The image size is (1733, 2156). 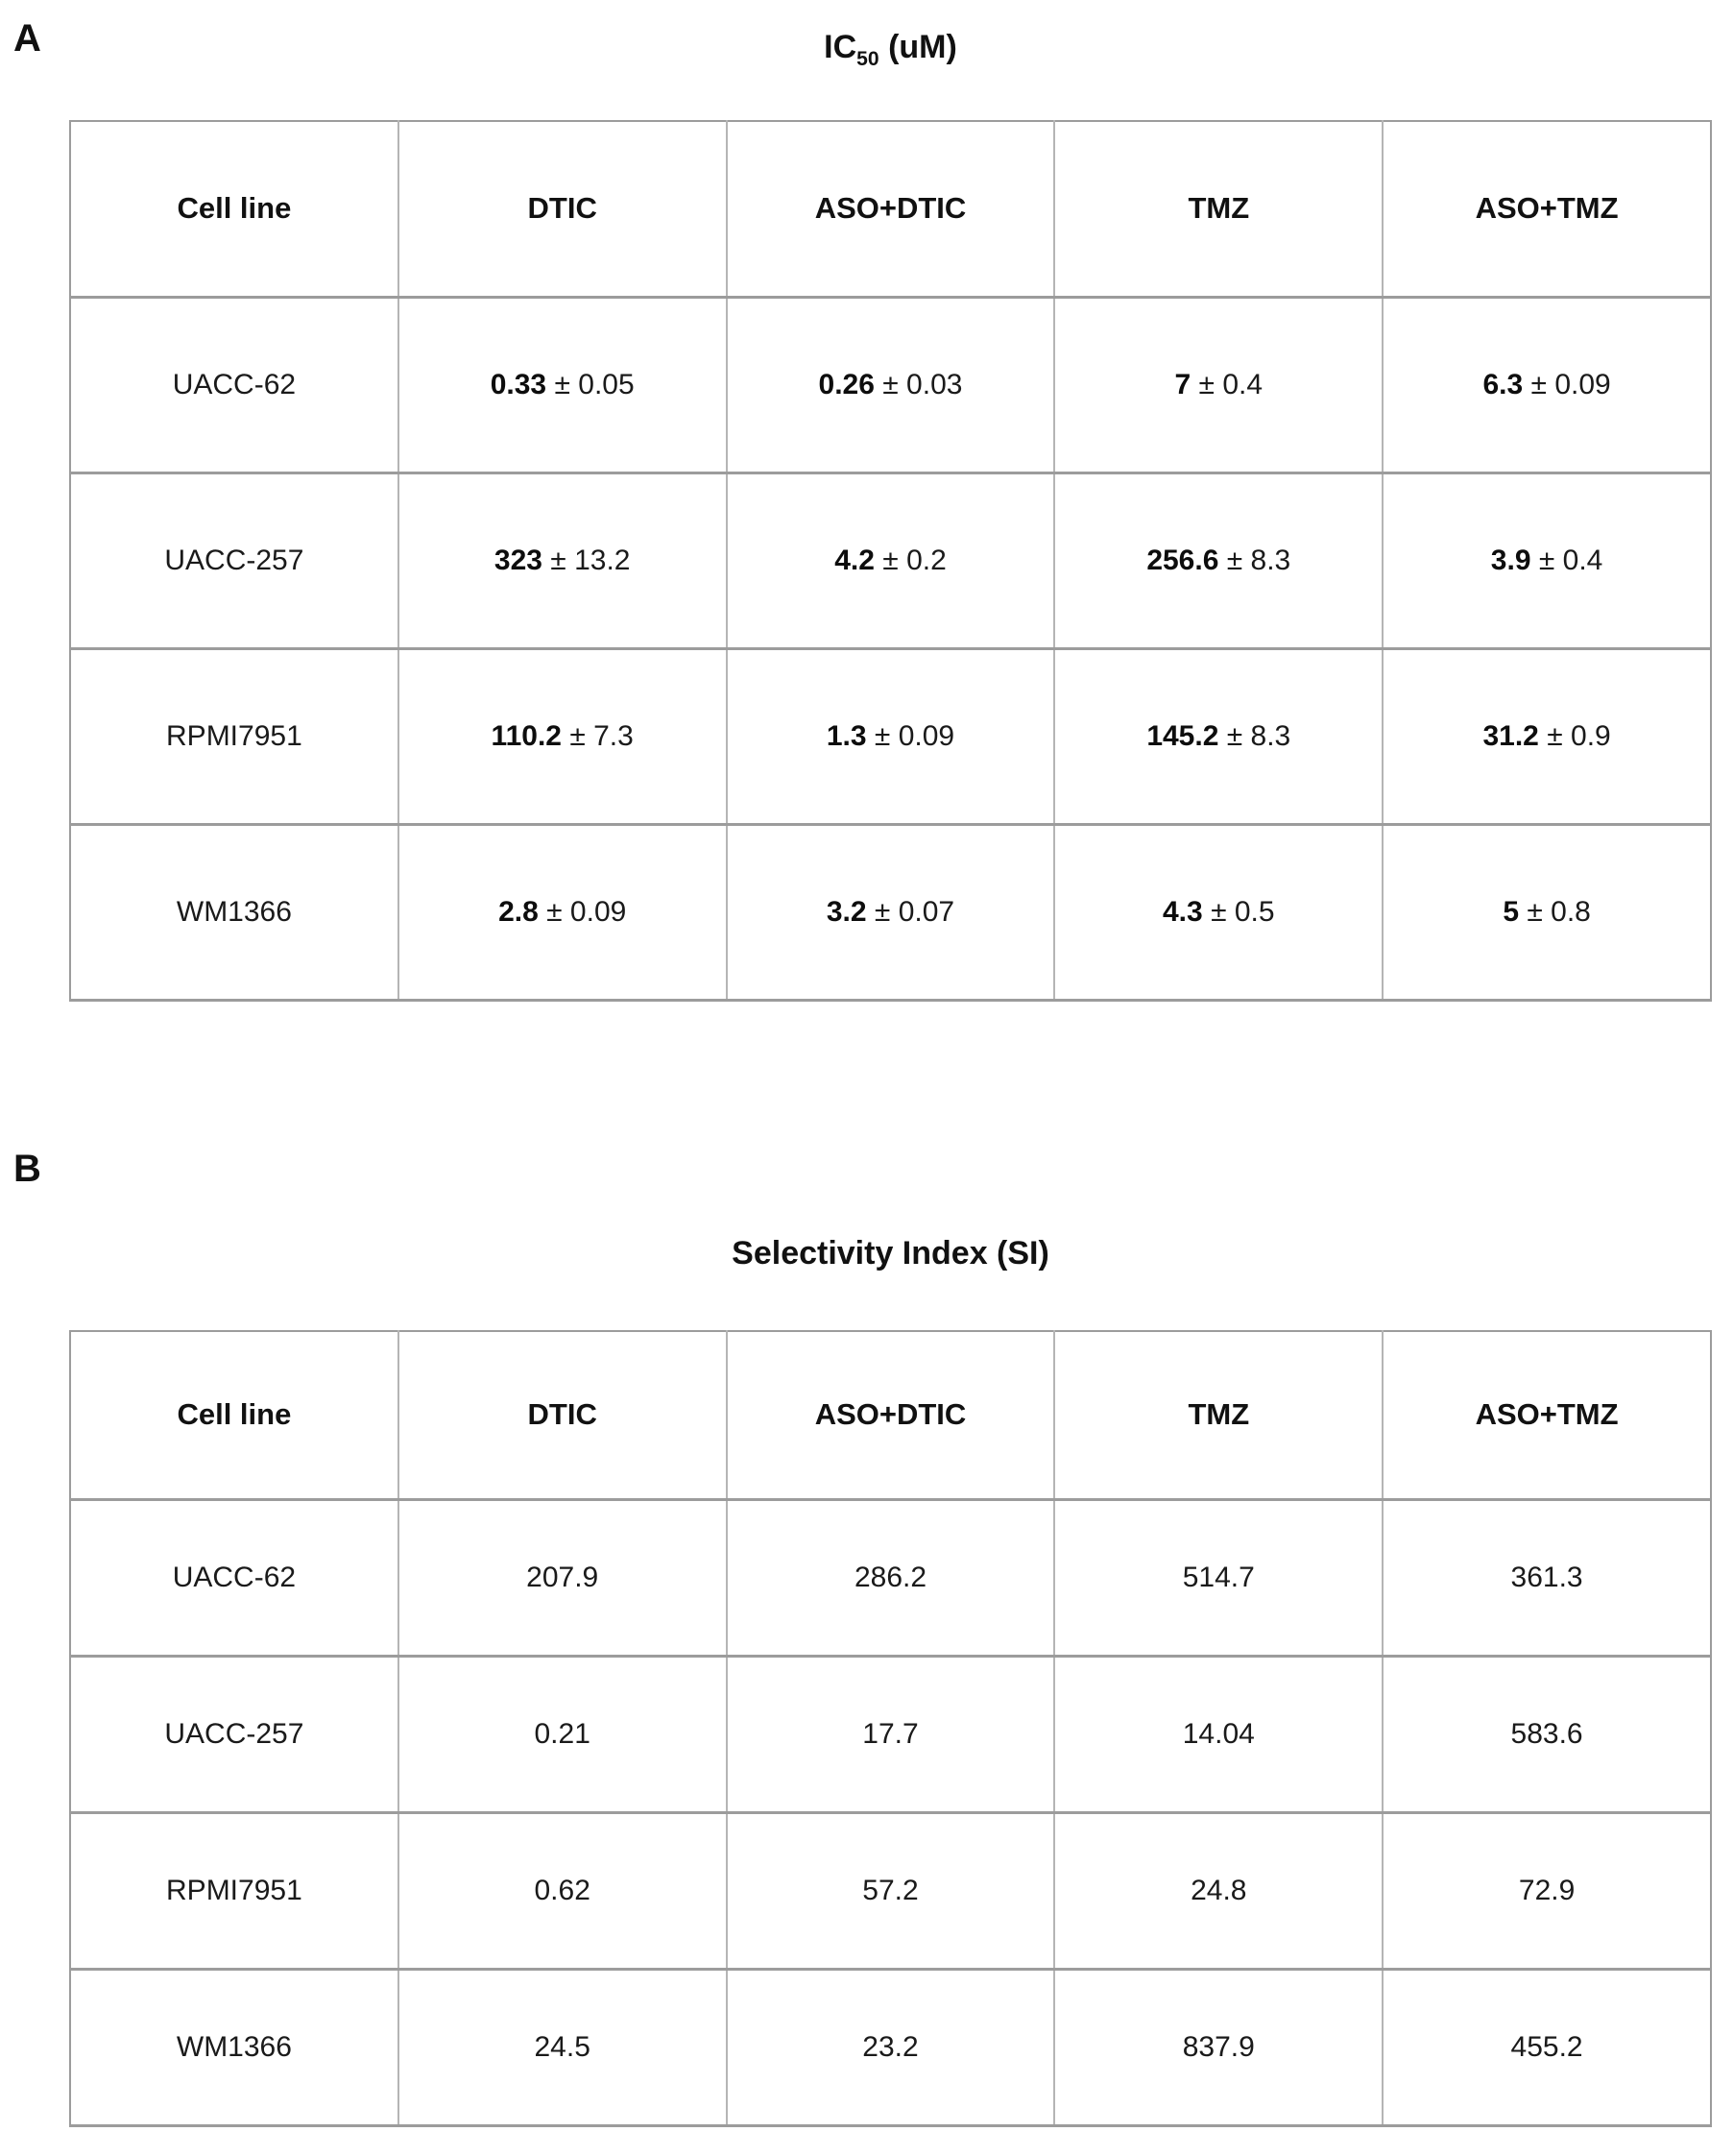 What do you see at coordinates (1546, 209) in the screenshot?
I see `ic50-col-aso-tmz: ASO+TMZ` at bounding box center [1546, 209].